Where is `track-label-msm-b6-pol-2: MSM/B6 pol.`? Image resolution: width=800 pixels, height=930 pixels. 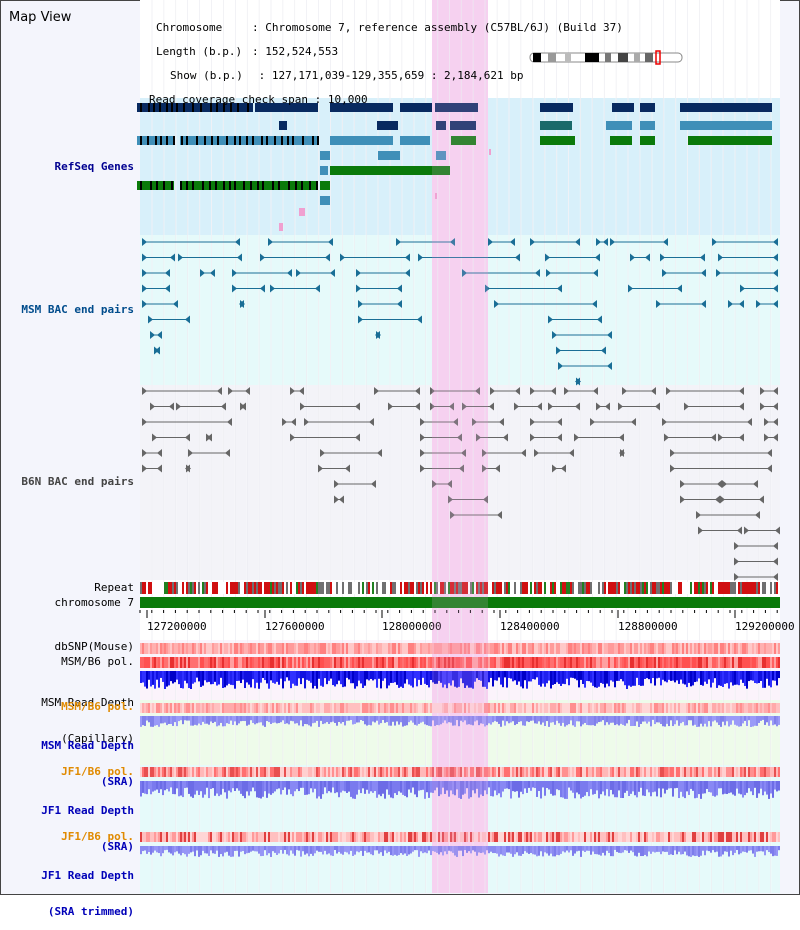 track-label-msm-b6-pol-2: MSM/B6 pol. is located at coordinates (97, 706).